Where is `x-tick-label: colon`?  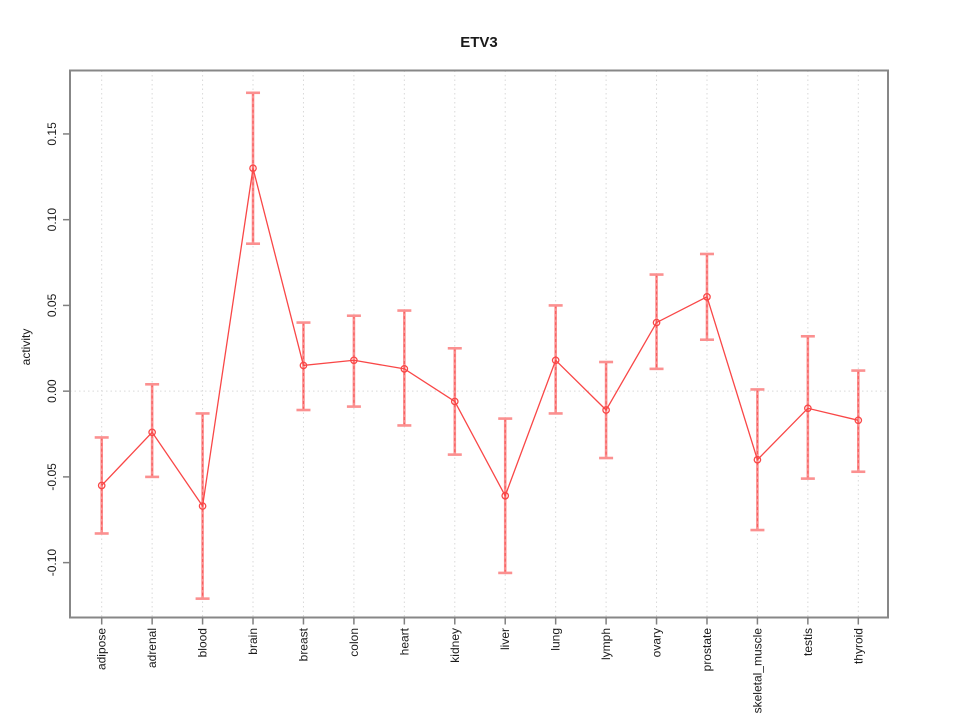
x-tick-label: colon is located at coordinates (354, 642).